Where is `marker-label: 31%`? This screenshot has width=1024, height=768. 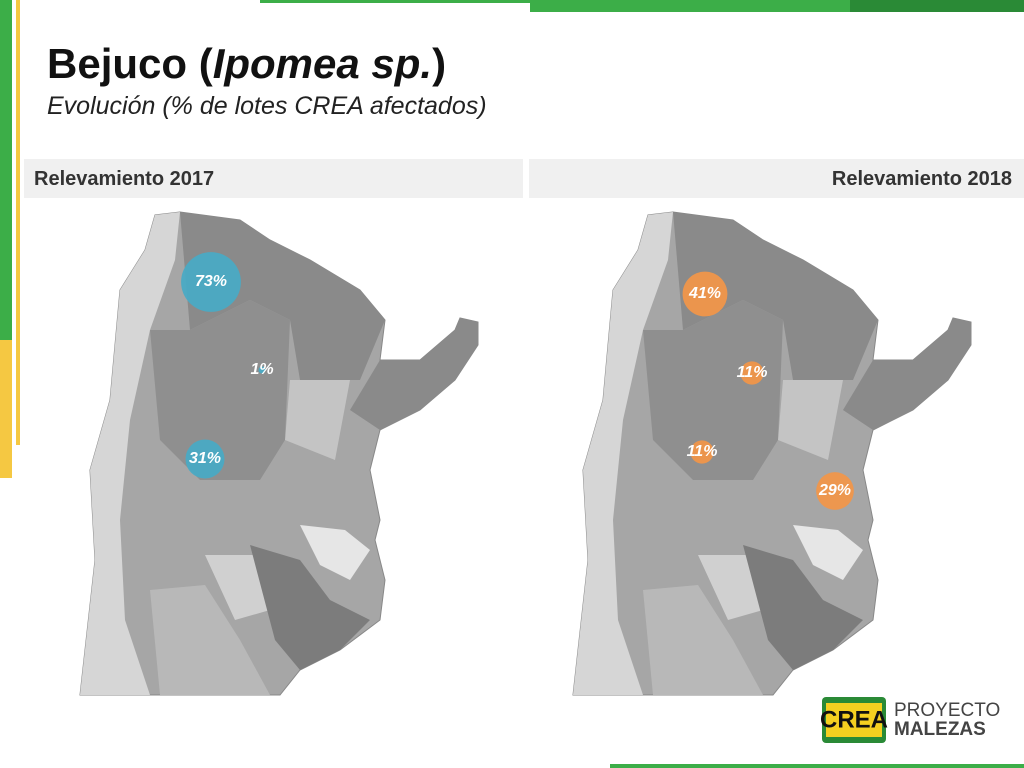
marker-label: 31% is located at coordinates (205, 458).